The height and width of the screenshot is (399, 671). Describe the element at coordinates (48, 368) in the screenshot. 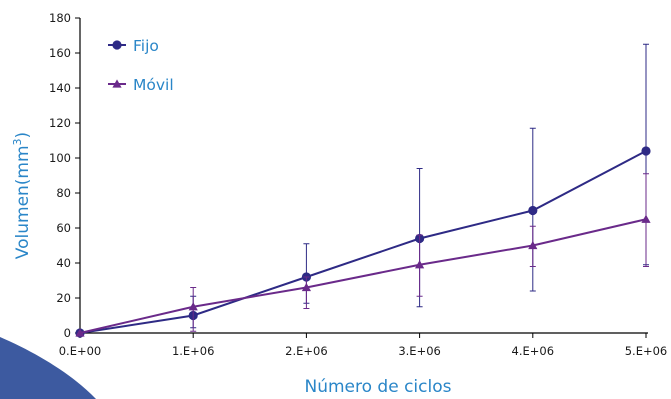

I see `corner-decoration` at that location.